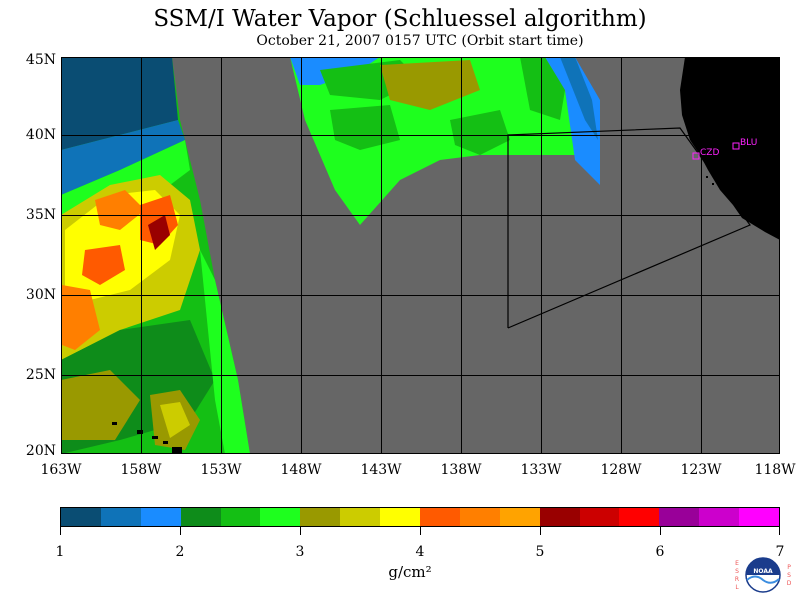 The height and width of the screenshot is (600, 800). I want to click on lat-label-40n: 40N, so click(40, 135).